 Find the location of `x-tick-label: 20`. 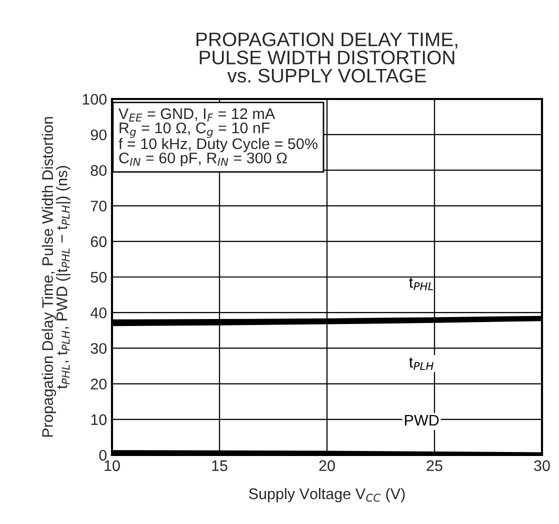

x-tick-label: 20 is located at coordinates (327, 466).